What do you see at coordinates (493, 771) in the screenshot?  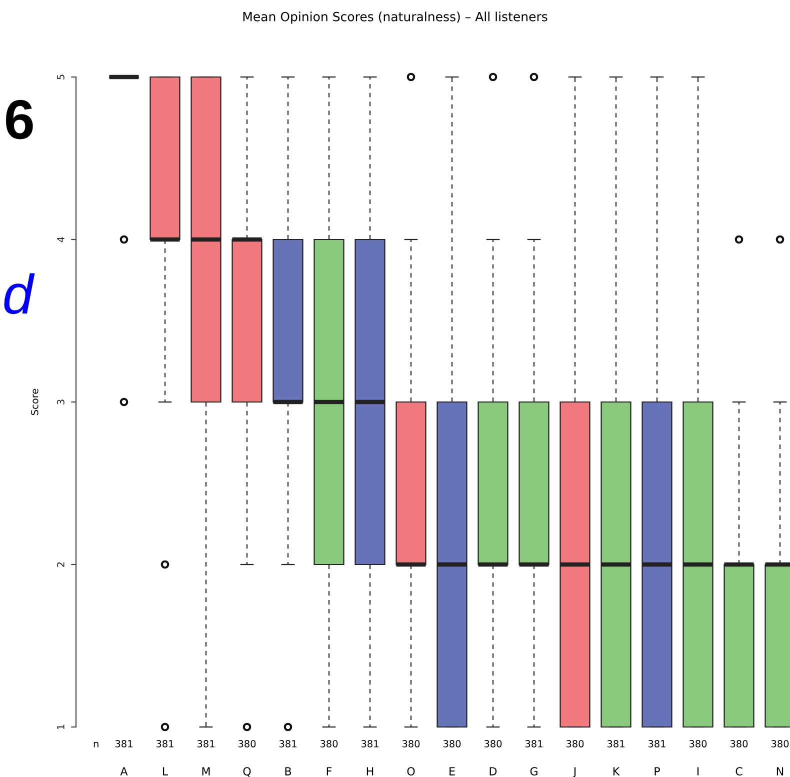 I see `x-tick-label: D` at bounding box center [493, 771].